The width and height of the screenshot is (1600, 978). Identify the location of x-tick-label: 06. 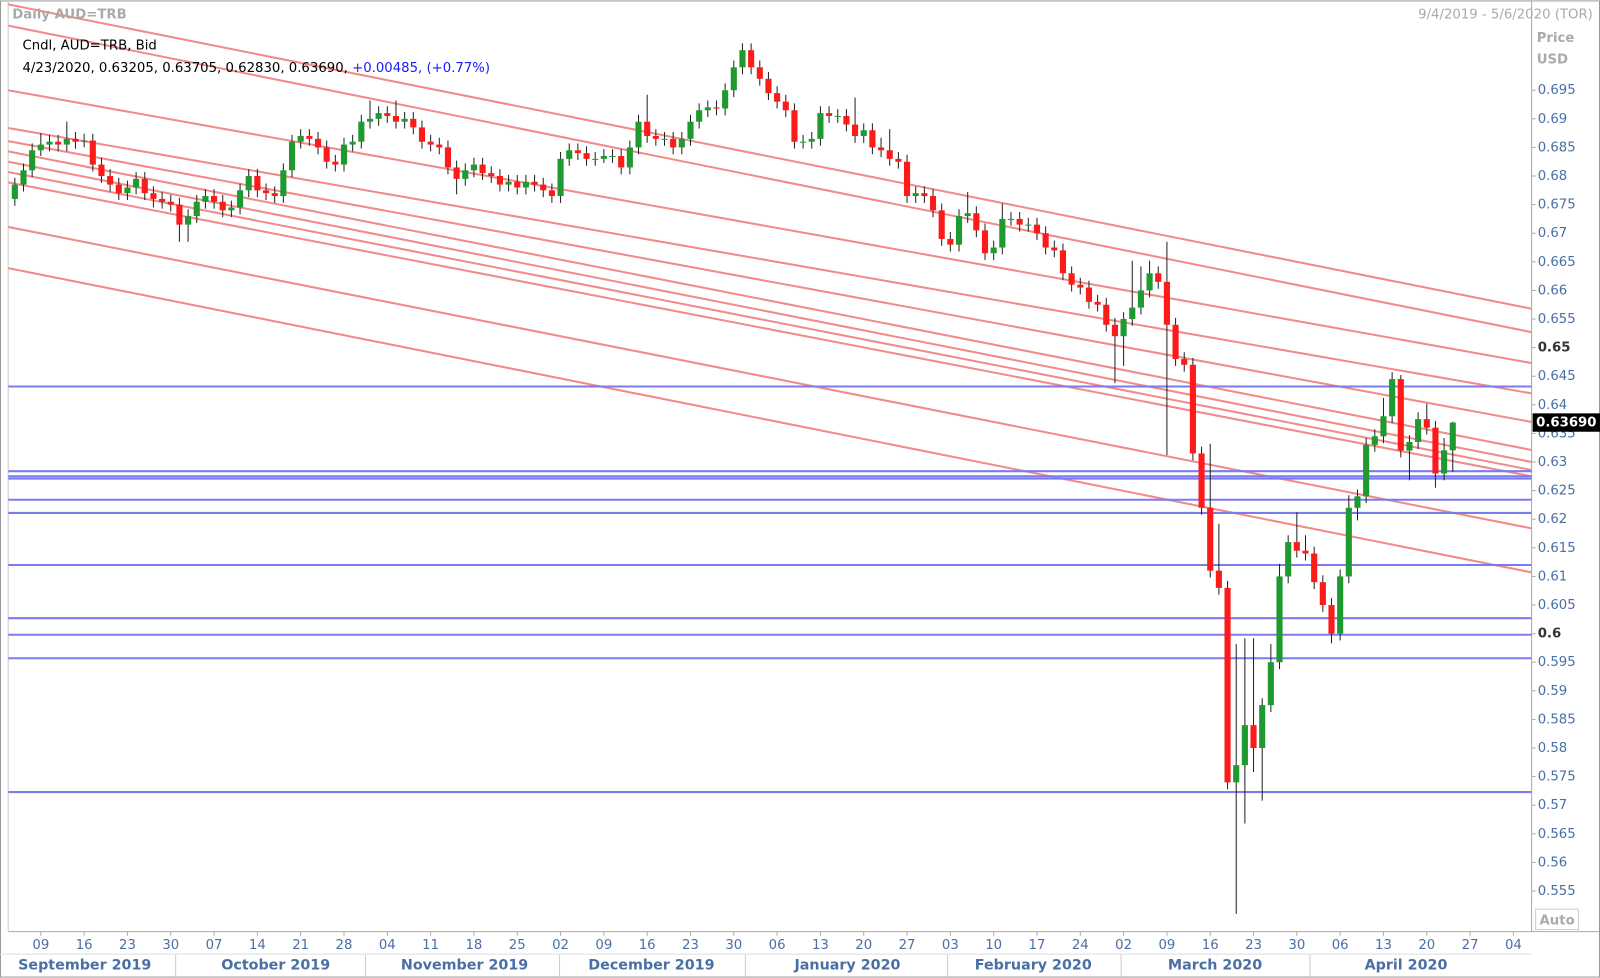
(1340, 945).